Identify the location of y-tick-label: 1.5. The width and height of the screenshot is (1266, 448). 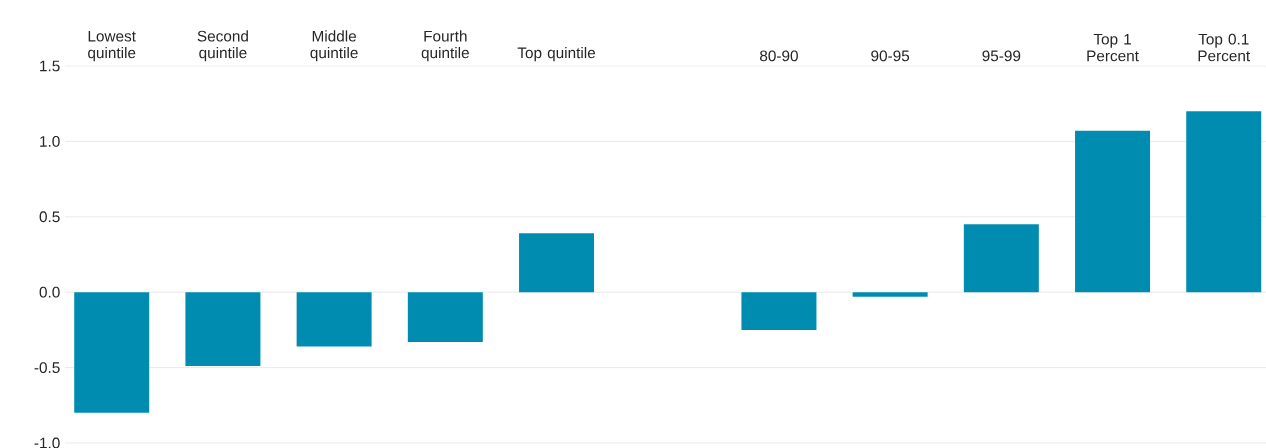
(50, 66).